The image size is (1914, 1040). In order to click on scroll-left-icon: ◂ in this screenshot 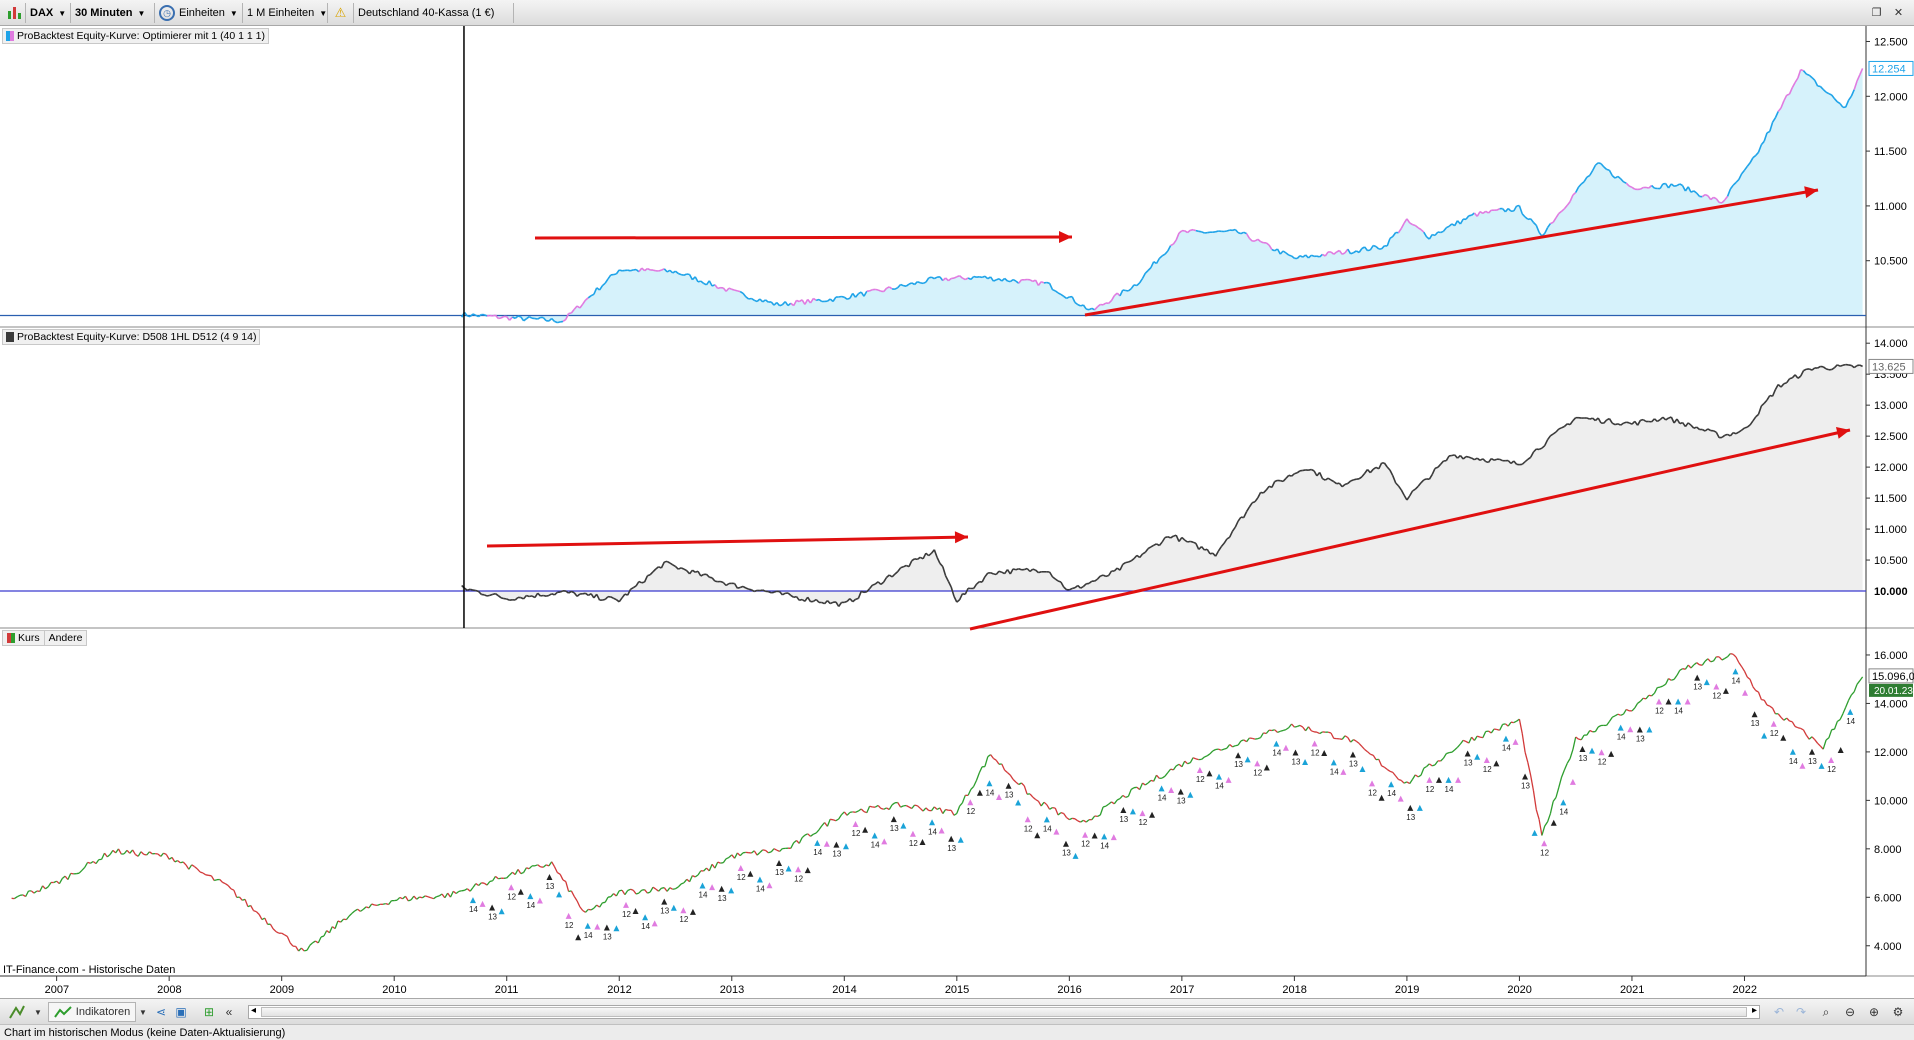, I will do `click(254, 1010)`.